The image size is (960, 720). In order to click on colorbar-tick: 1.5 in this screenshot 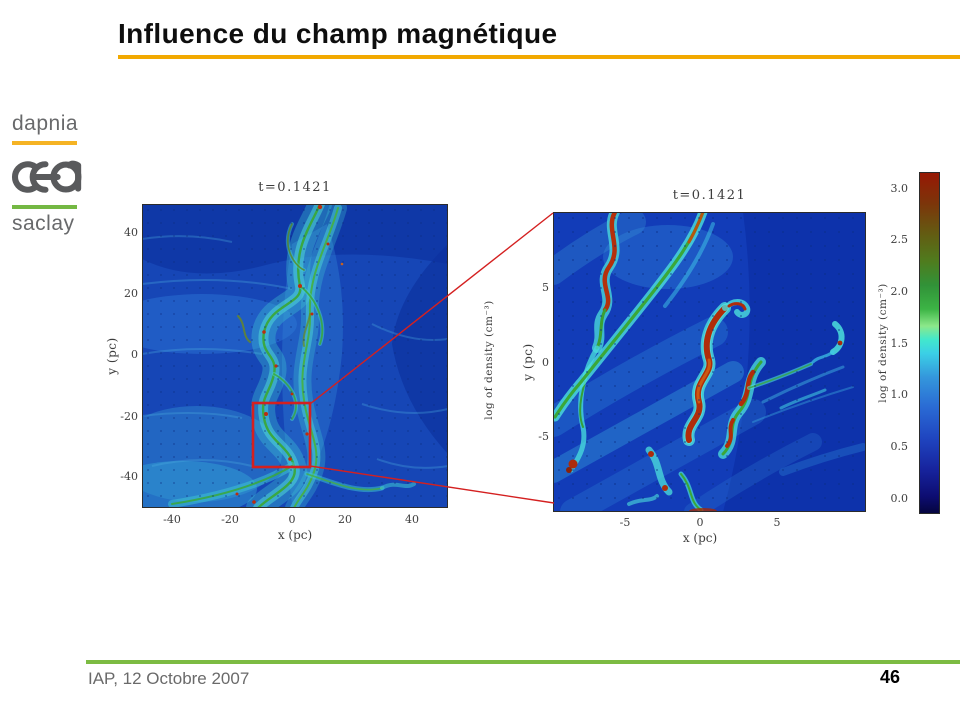, I will do `click(899, 343)`.